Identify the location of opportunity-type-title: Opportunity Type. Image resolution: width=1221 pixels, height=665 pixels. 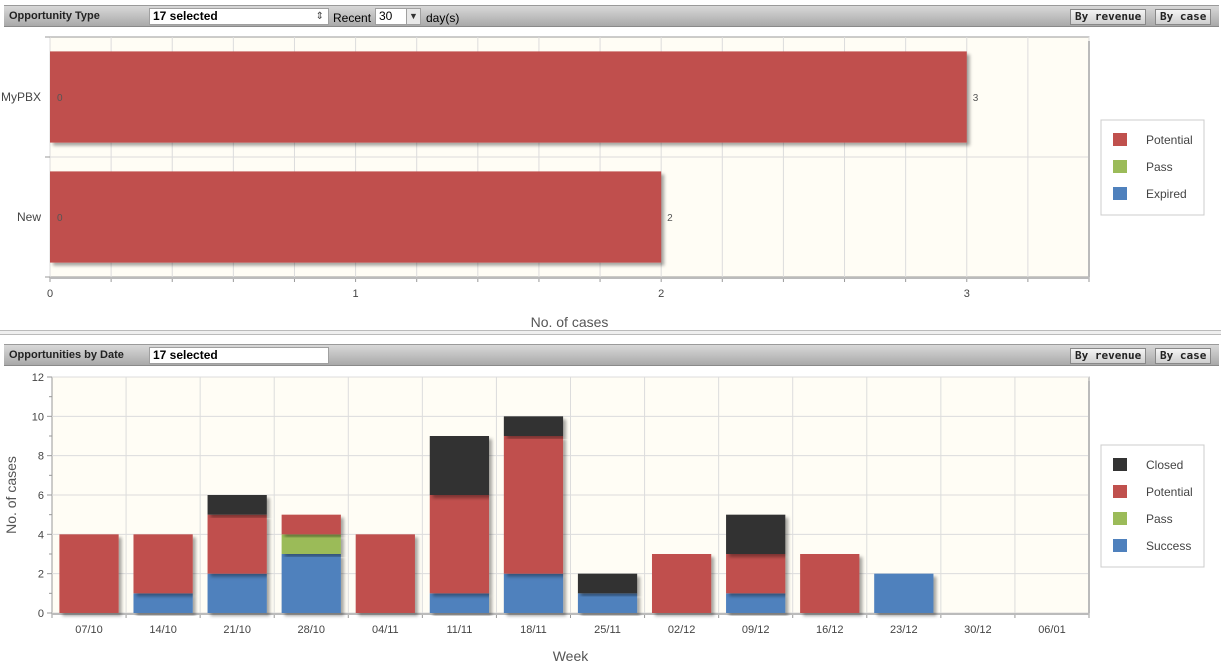
(54, 16).